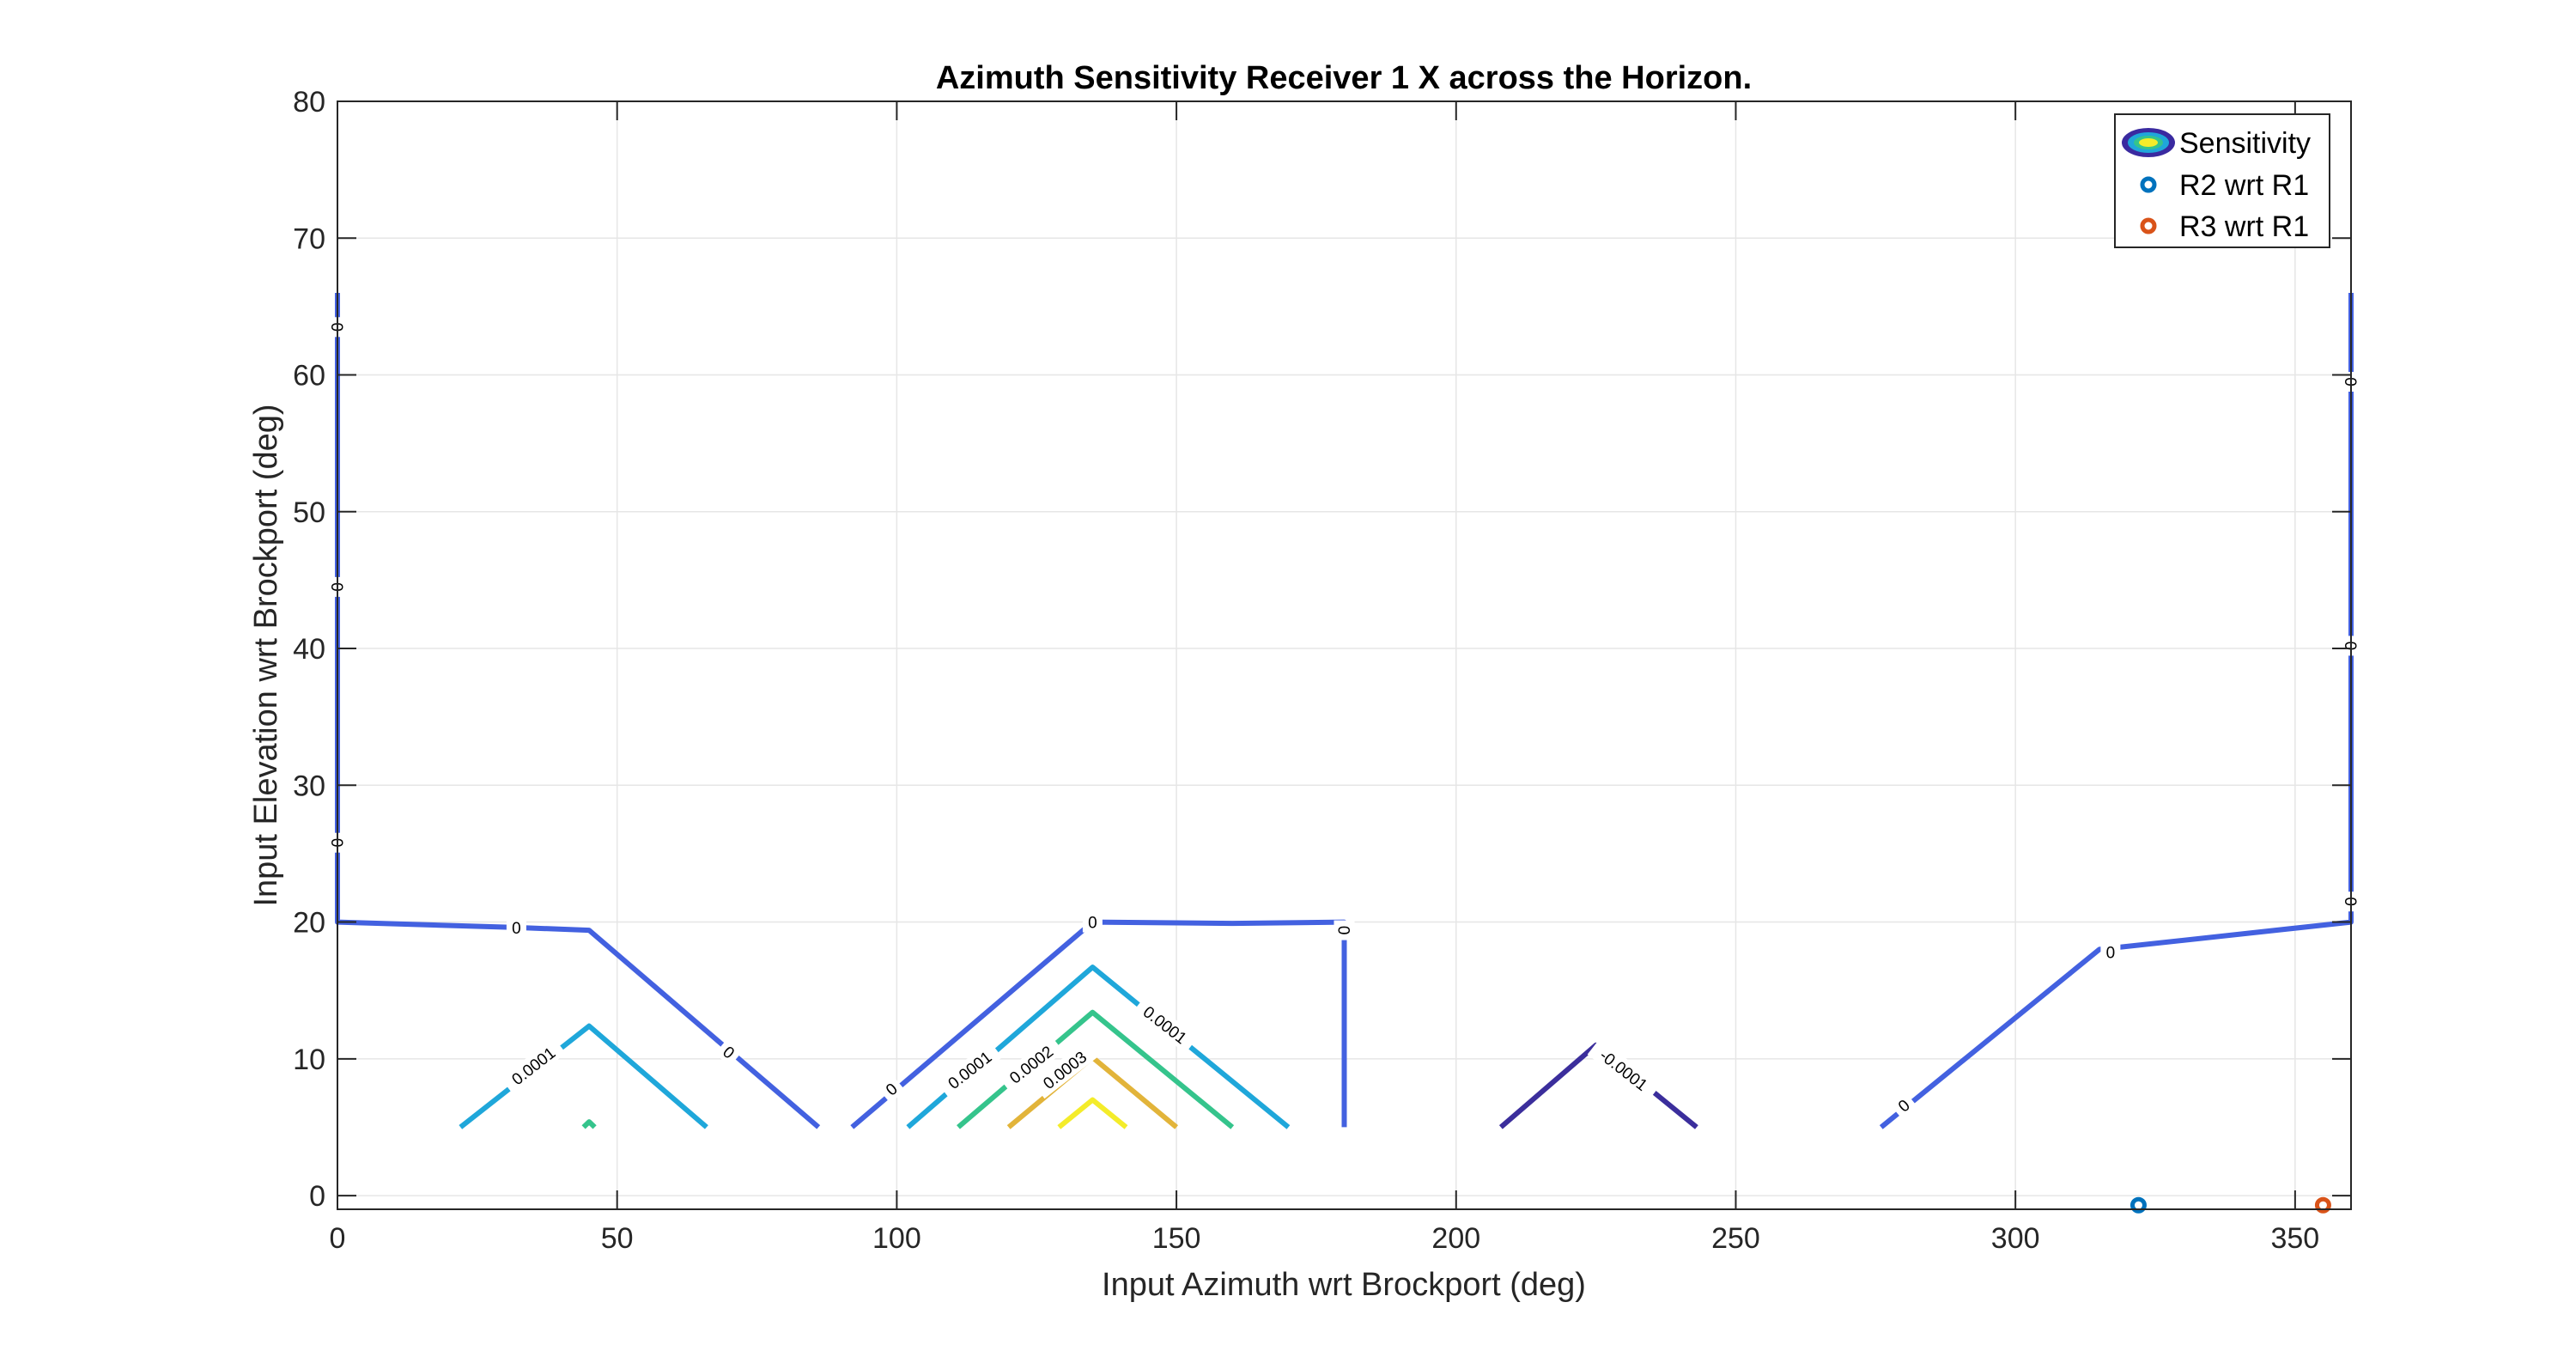 Image resolution: width=2576 pixels, height=1351 pixels. What do you see at coordinates (309, 786) in the screenshot?
I see `y-tick-label-3: 30` at bounding box center [309, 786].